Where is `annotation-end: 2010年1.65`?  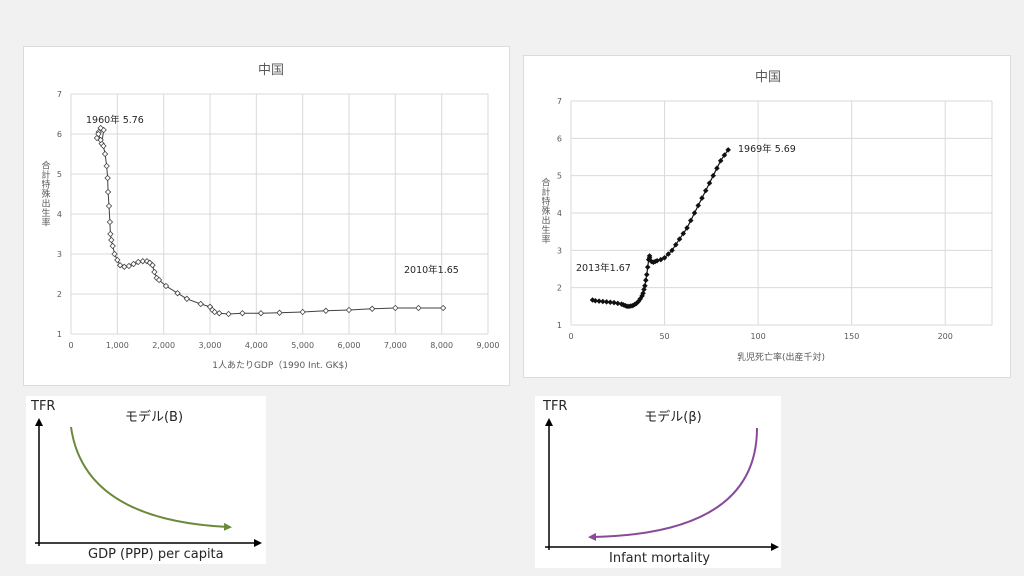
annotation-end: 2010年1.65 is located at coordinates (431, 270).